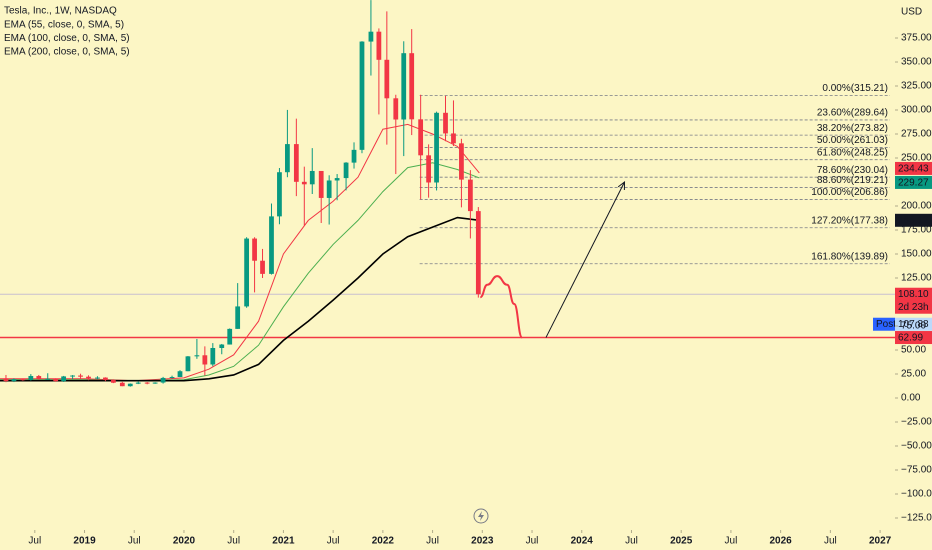  I want to click on post-badge-name, so click(884, 324).